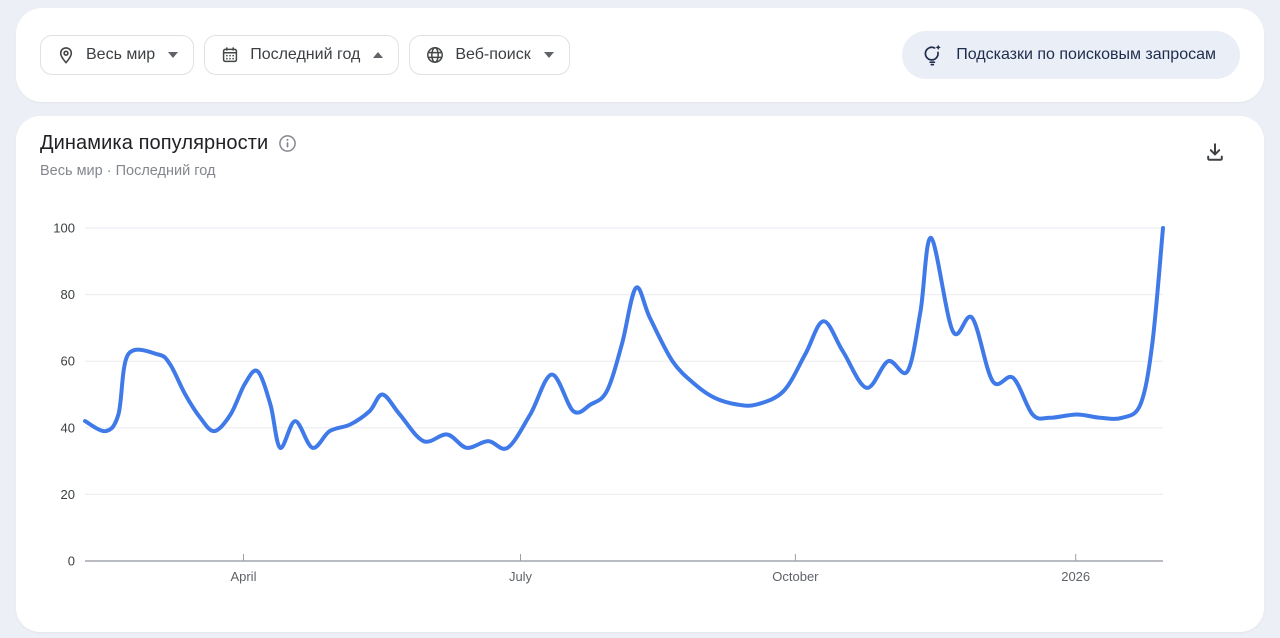 Image resolution: width=1280 pixels, height=638 pixels. Describe the element at coordinates (121, 54) in the screenshot. I see `filter-chip-region-label: Весь мир` at that location.